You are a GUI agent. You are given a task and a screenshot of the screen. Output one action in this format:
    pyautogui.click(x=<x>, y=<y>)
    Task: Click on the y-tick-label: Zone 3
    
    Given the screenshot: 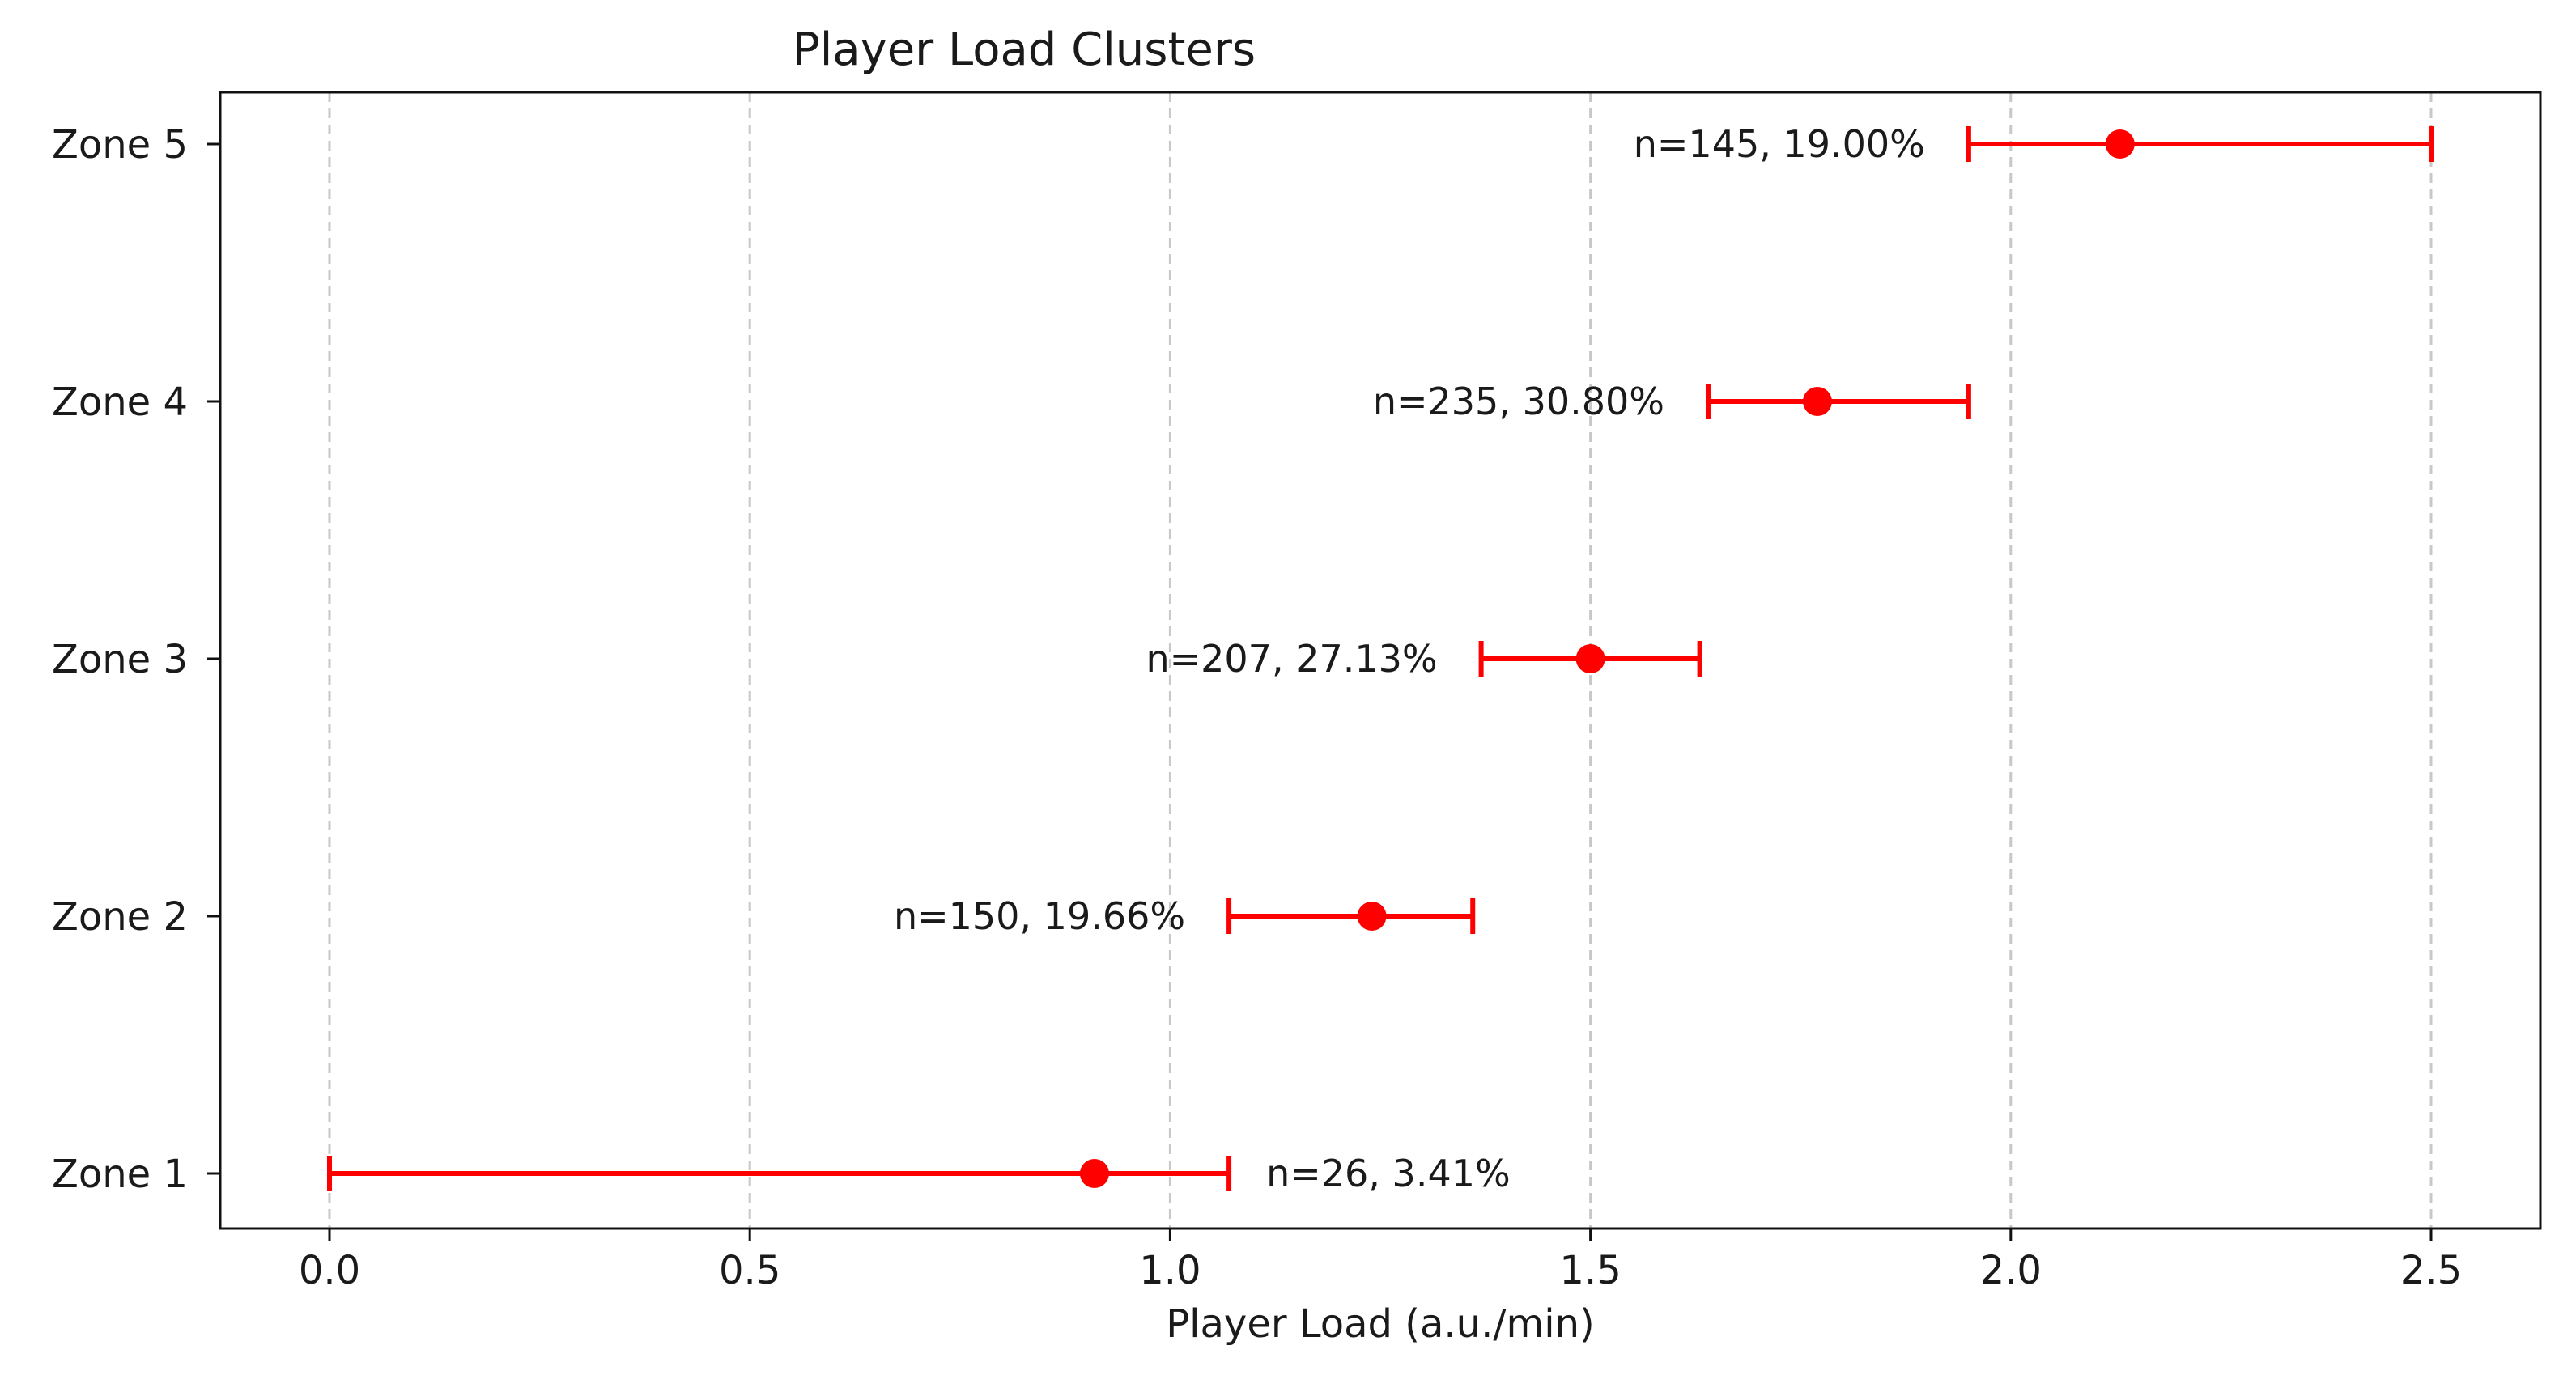 What is the action you would take?
    pyautogui.click(x=120, y=659)
    